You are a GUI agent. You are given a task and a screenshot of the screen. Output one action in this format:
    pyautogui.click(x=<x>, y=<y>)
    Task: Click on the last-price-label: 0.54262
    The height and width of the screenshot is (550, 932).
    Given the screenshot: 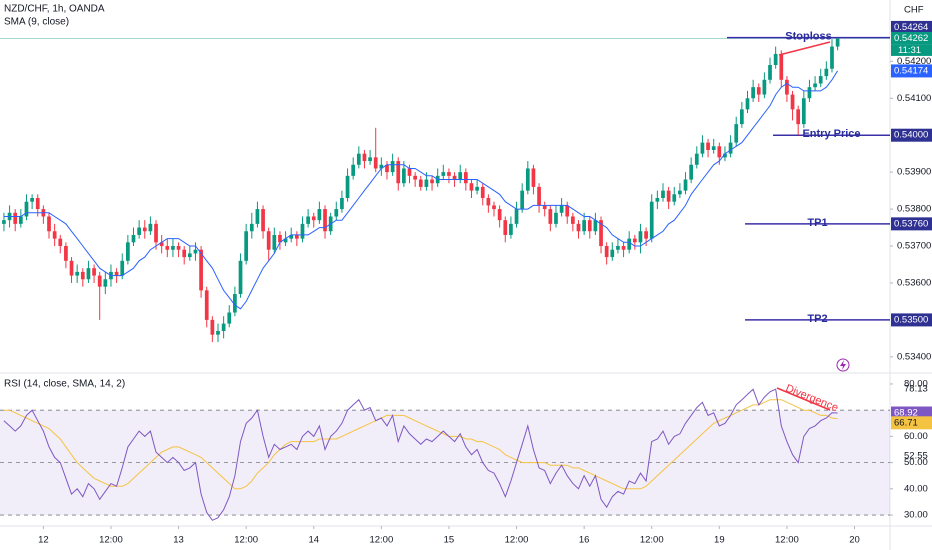 What is the action you would take?
    pyautogui.click(x=911, y=38)
    